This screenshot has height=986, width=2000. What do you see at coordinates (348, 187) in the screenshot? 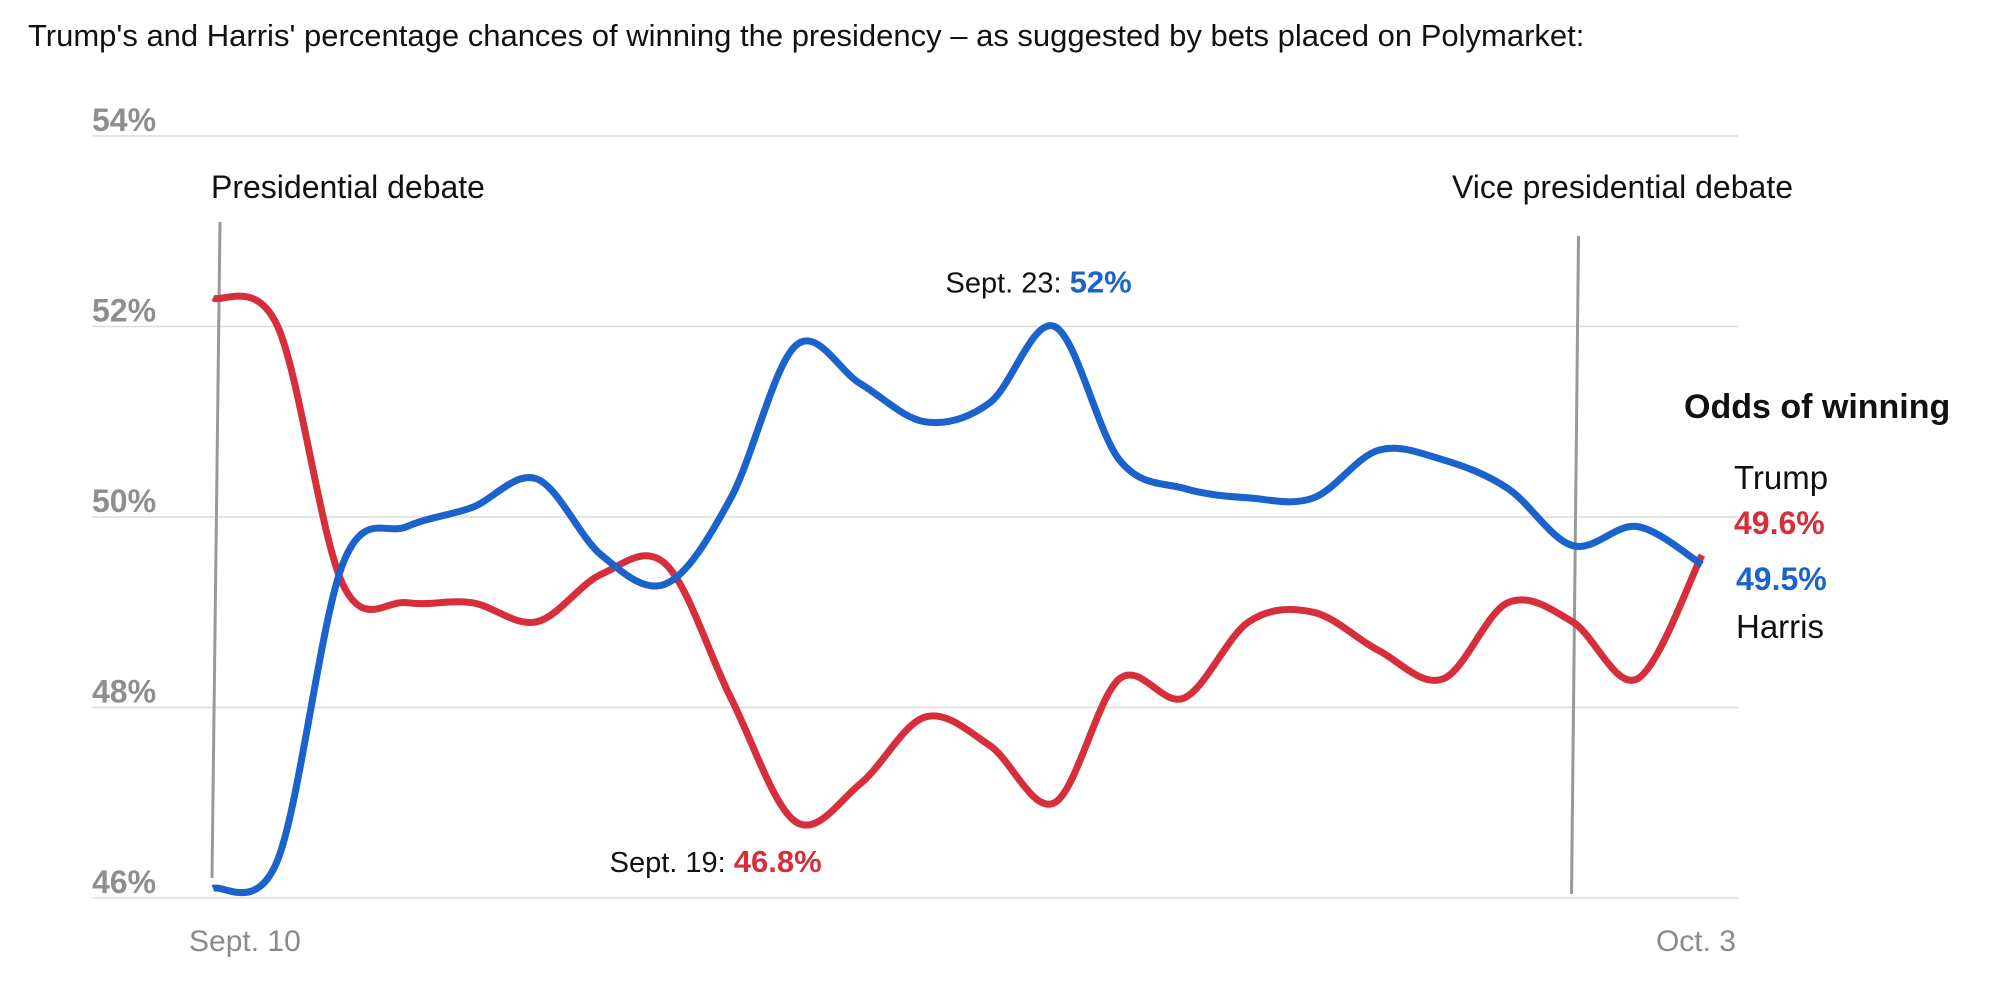
I see `event-label: Presidential debate` at bounding box center [348, 187].